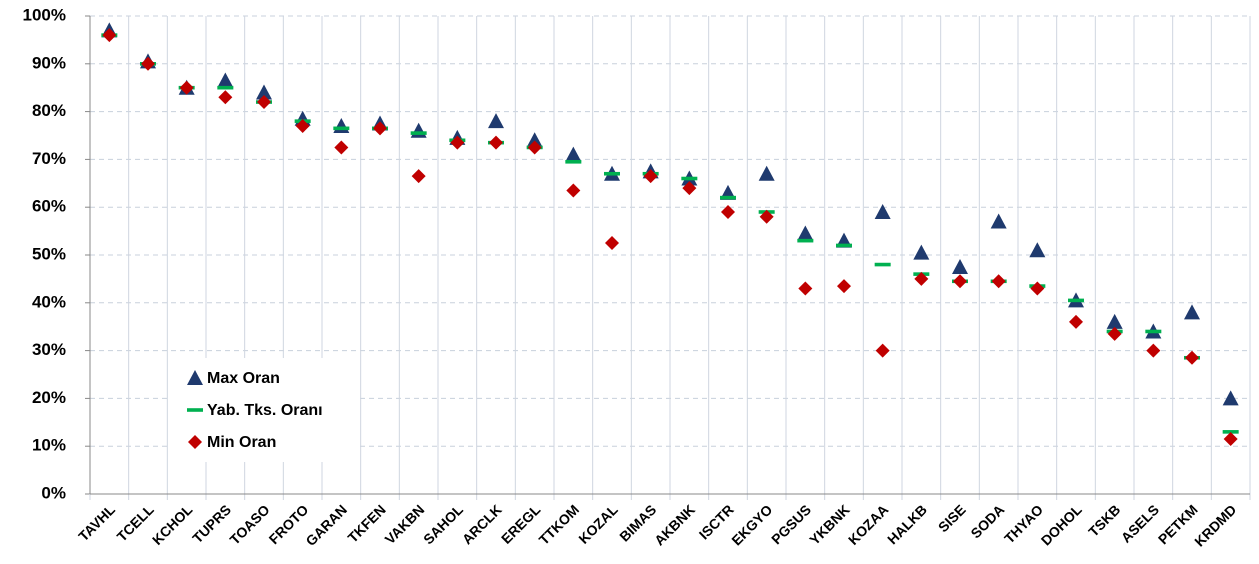 The height and width of the screenshot is (564, 1259). Describe the element at coordinates (907, 524) in the screenshot. I see `x-tick-label: HALKB` at that location.